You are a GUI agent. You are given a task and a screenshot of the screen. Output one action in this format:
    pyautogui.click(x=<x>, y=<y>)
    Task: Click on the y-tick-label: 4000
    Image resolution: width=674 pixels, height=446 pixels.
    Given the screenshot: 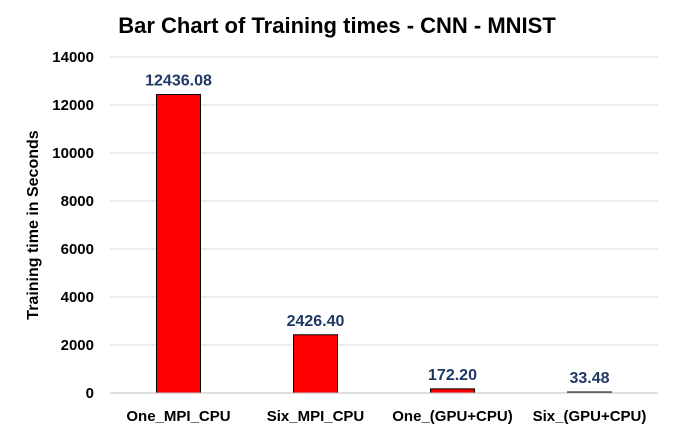 What is the action you would take?
    pyautogui.click(x=77, y=297)
    